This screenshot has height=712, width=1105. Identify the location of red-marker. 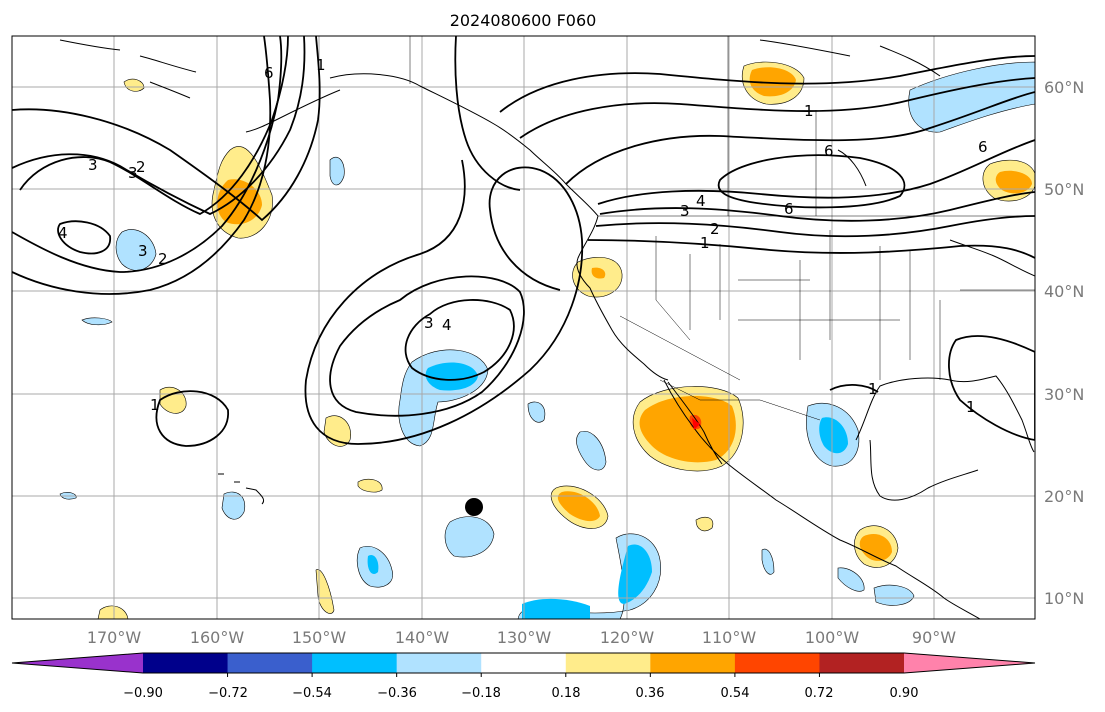
(696, 424).